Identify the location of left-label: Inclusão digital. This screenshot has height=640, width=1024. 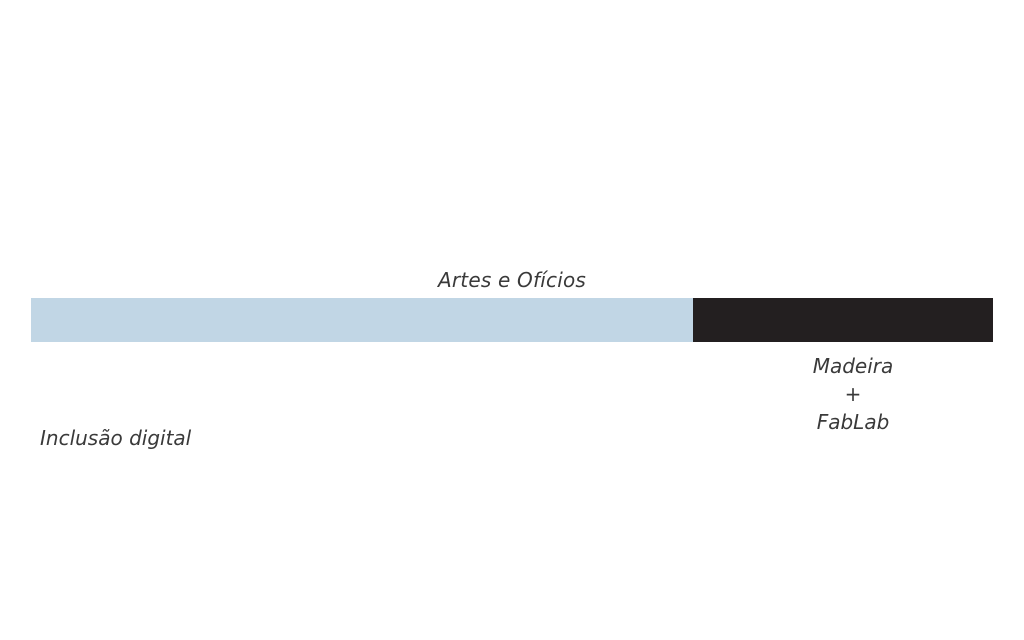
(116, 438).